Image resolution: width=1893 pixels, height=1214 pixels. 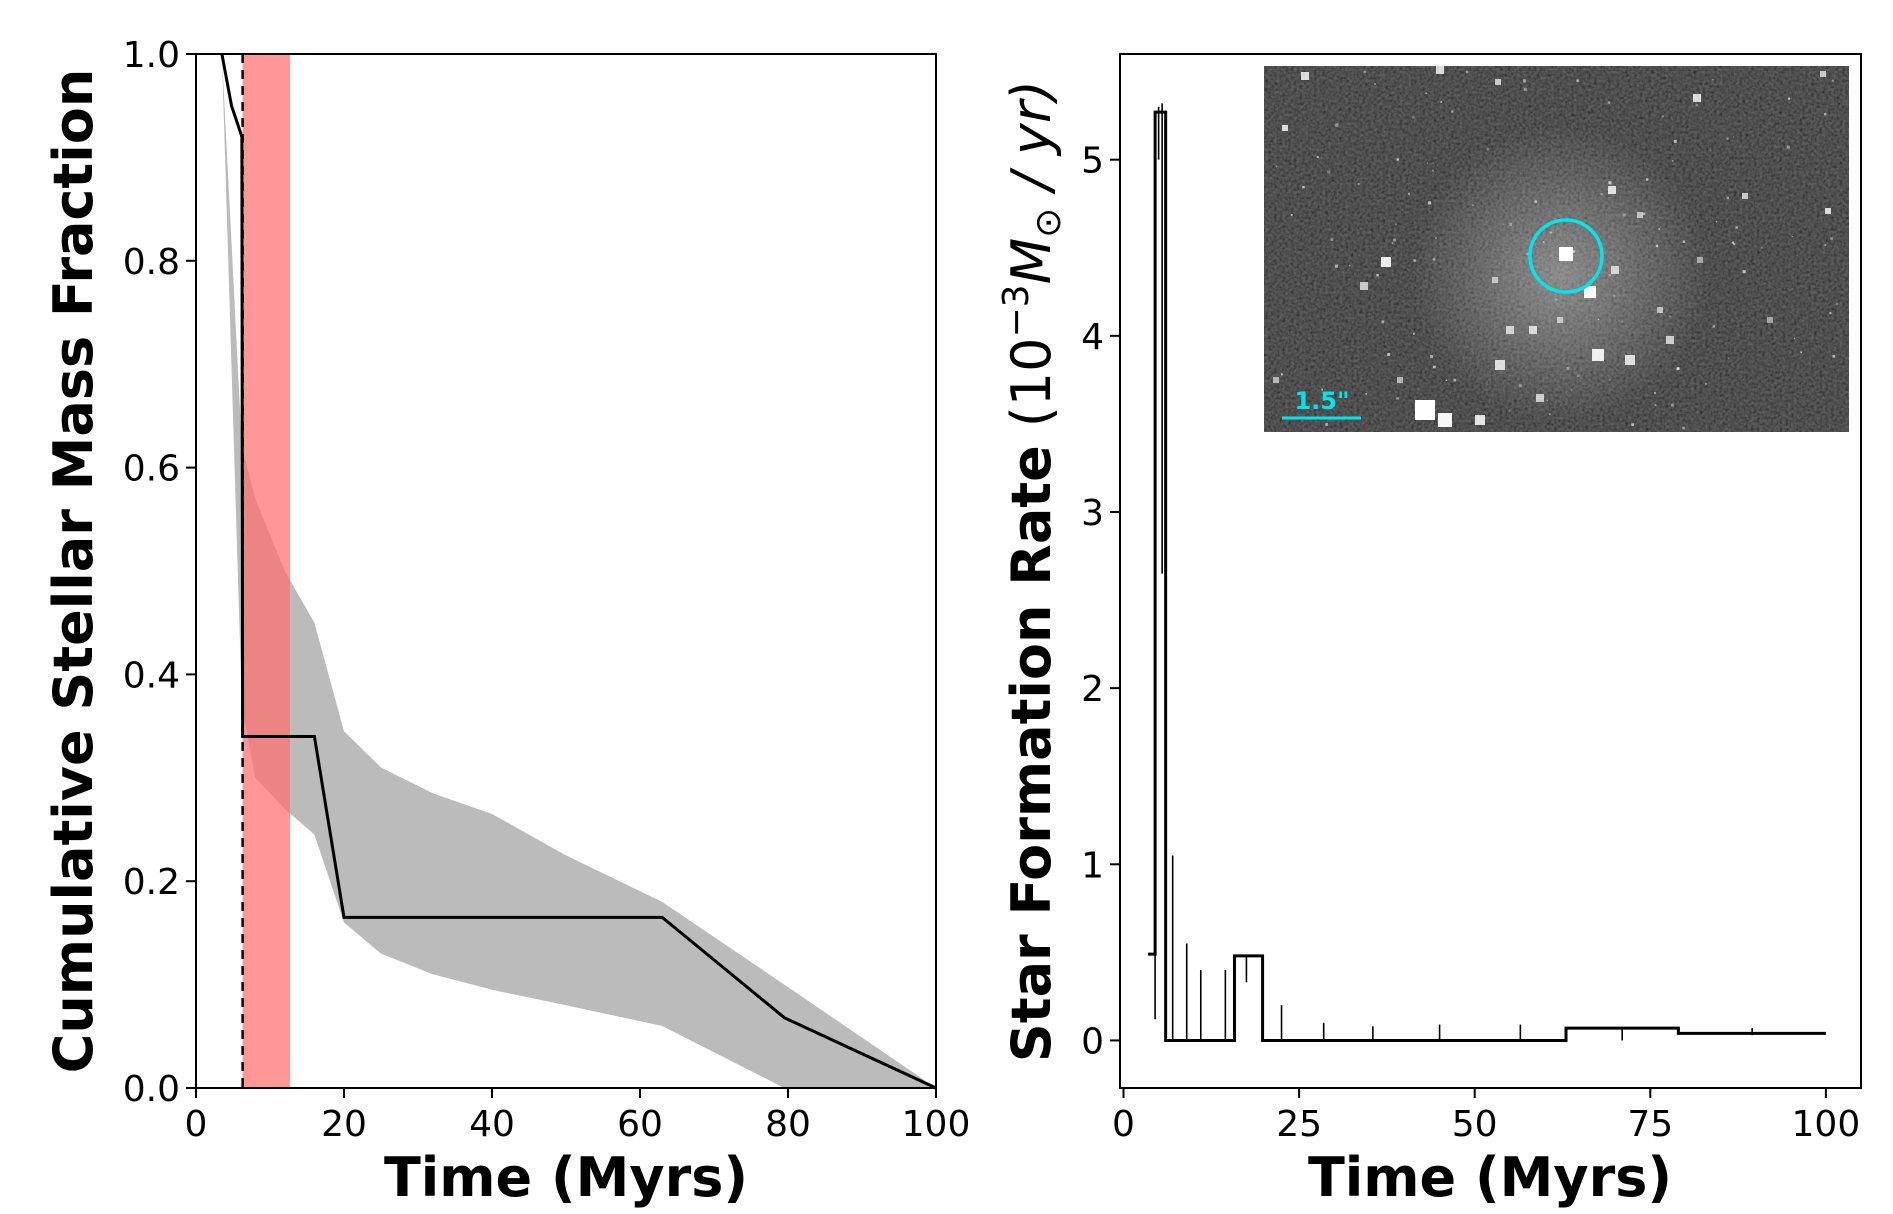 What do you see at coordinates (151, 675) in the screenshot?
I see `left-y-tick-label: 0.4` at bounding box center [151, 675].